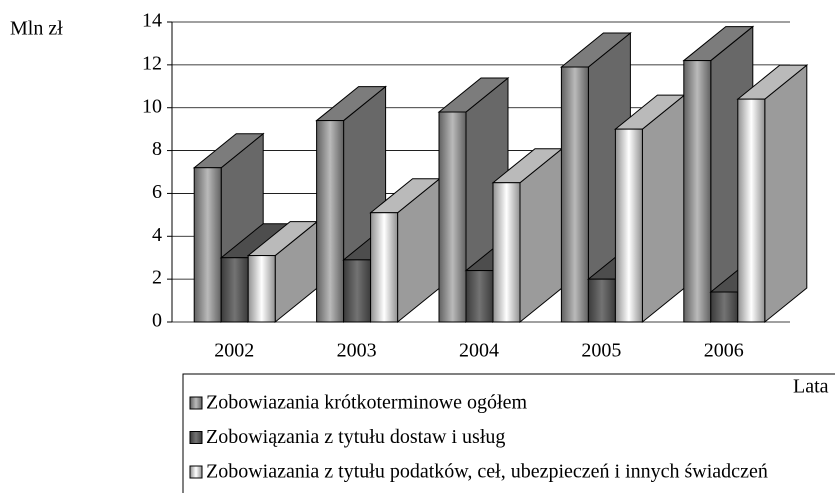 This screenshot has height=493, width=835. What do you see at coordinates (152, 63) in the screenshot?
I see `y-tick-label: 12` at bounding box center [152, 63].